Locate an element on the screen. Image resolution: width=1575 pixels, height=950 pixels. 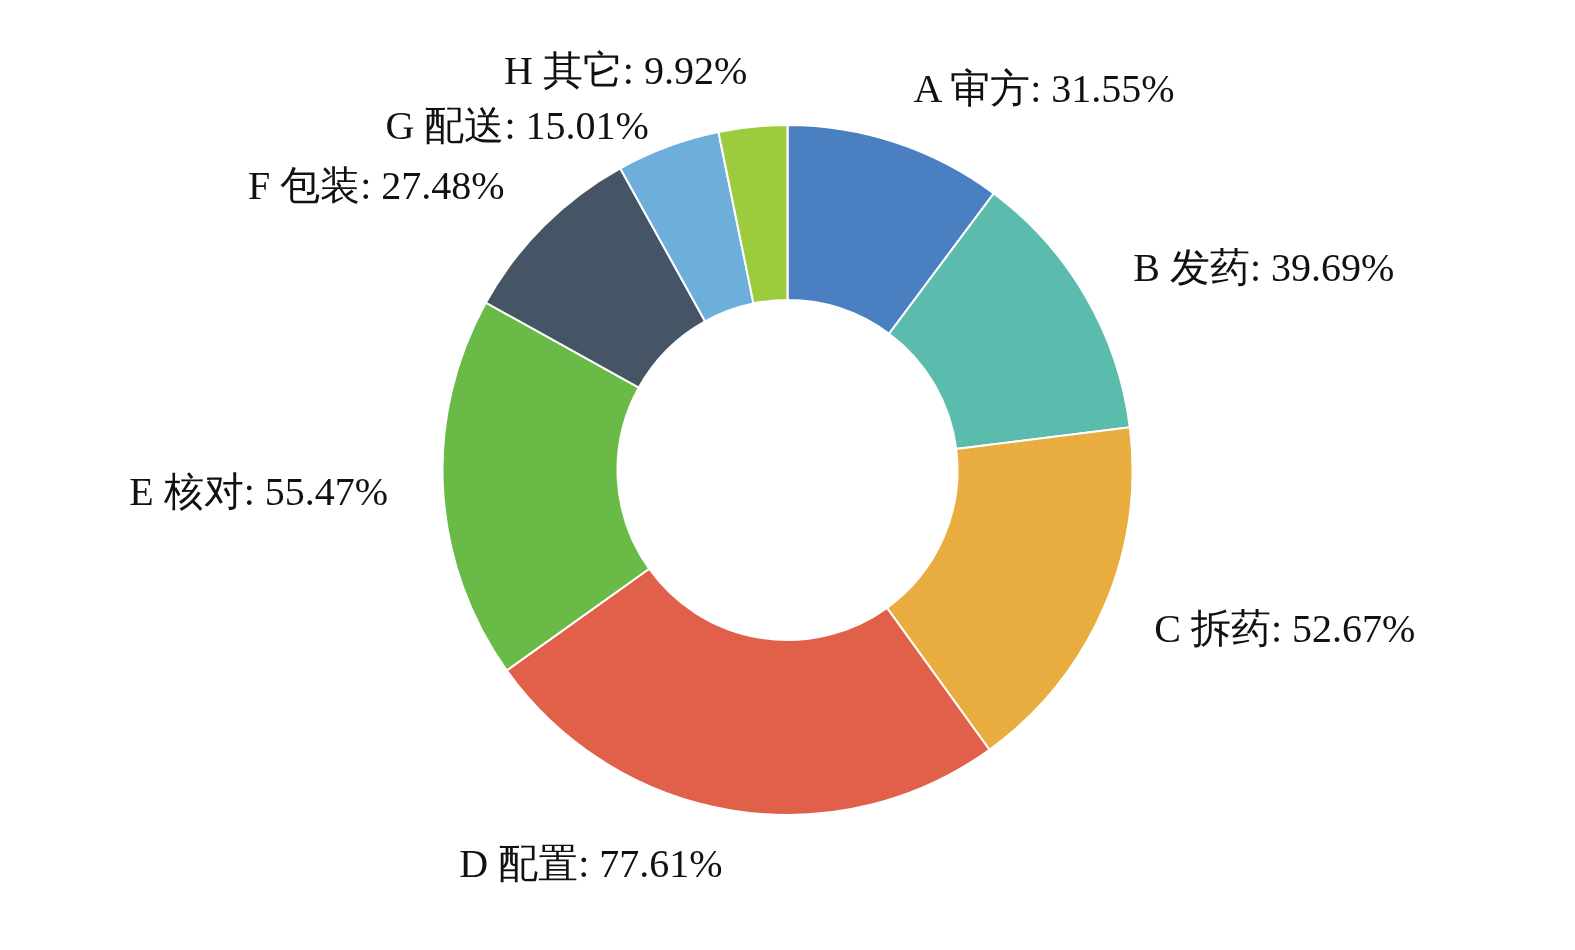
slice-label: F 包装: 27.48% is located at coordinates (376, 186).